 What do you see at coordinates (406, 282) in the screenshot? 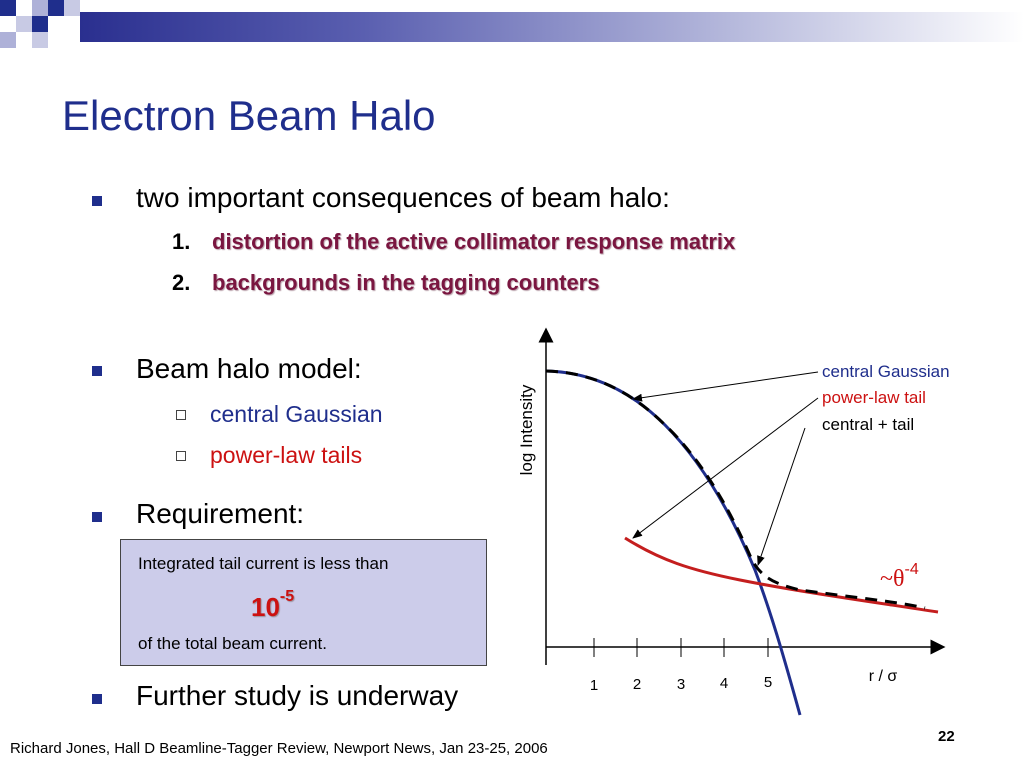
I see `consequence-item: backgrounds in the tagging counters` at bounding box center [406, 282].